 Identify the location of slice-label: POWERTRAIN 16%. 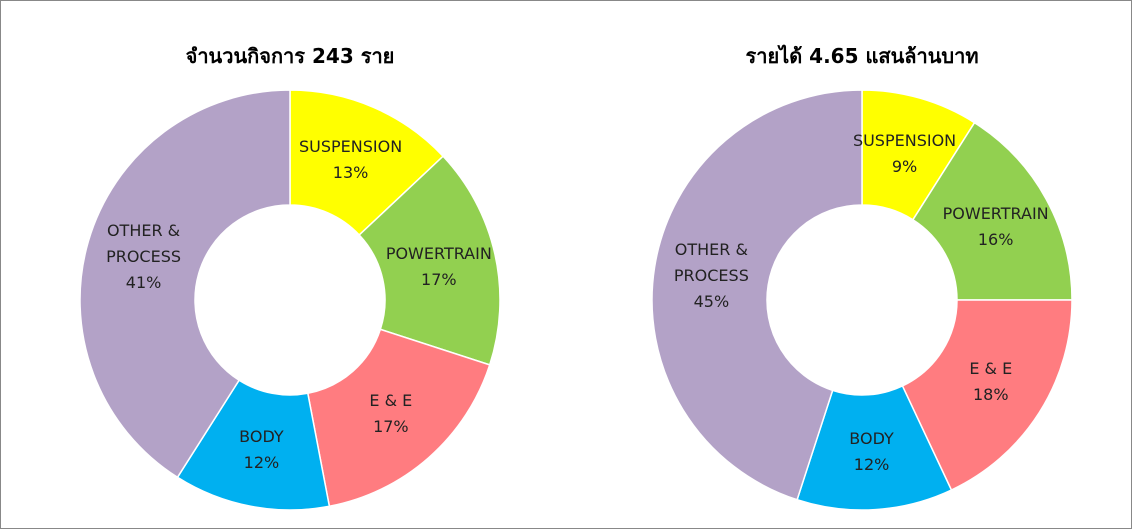
(996, 227).